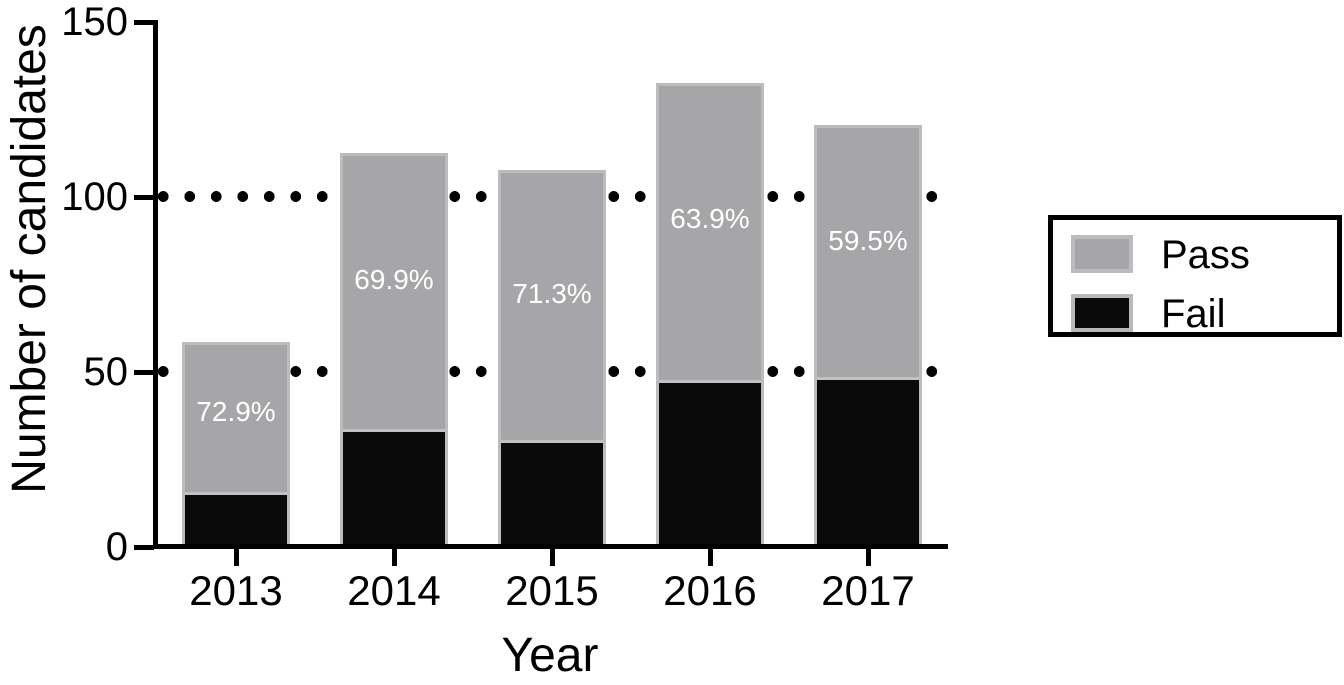 The image size is (1344, 685). What do you see at coordinates (552, 590) in the screenshot?
I see `x-tick-label-2015: 2015` at bounding box center [552, 590].